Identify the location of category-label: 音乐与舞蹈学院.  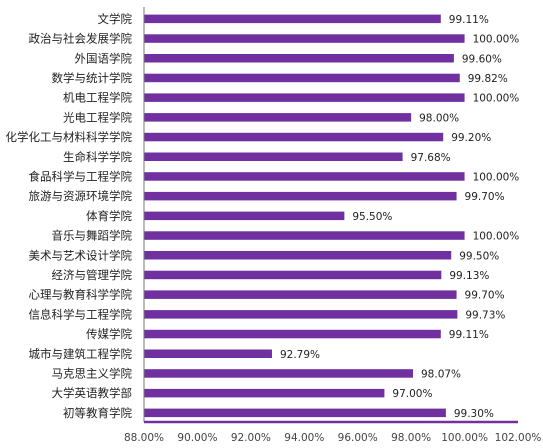
(92, 236).